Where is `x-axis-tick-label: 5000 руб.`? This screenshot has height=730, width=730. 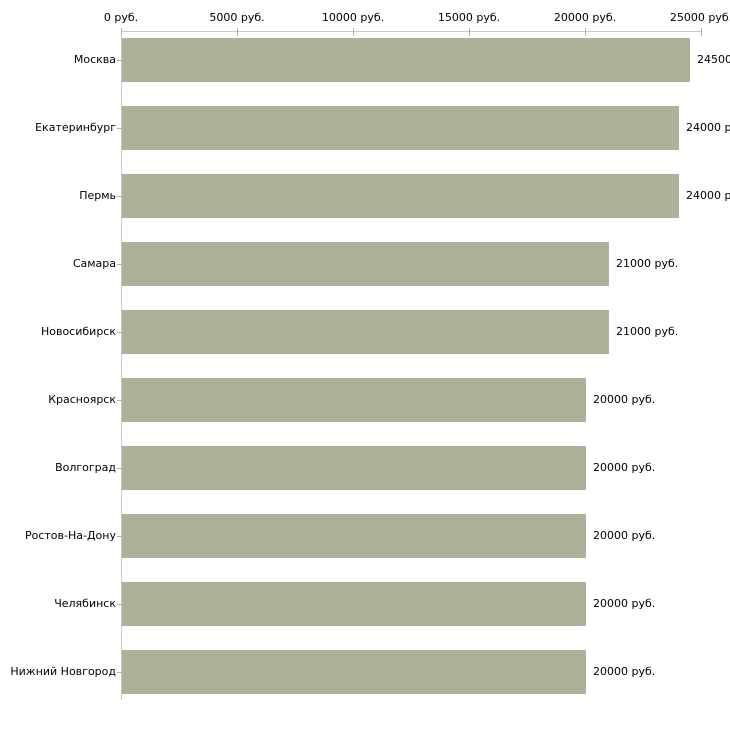 x-axis-tick-label: 5000 руб. is located at coordinates (237, 17).